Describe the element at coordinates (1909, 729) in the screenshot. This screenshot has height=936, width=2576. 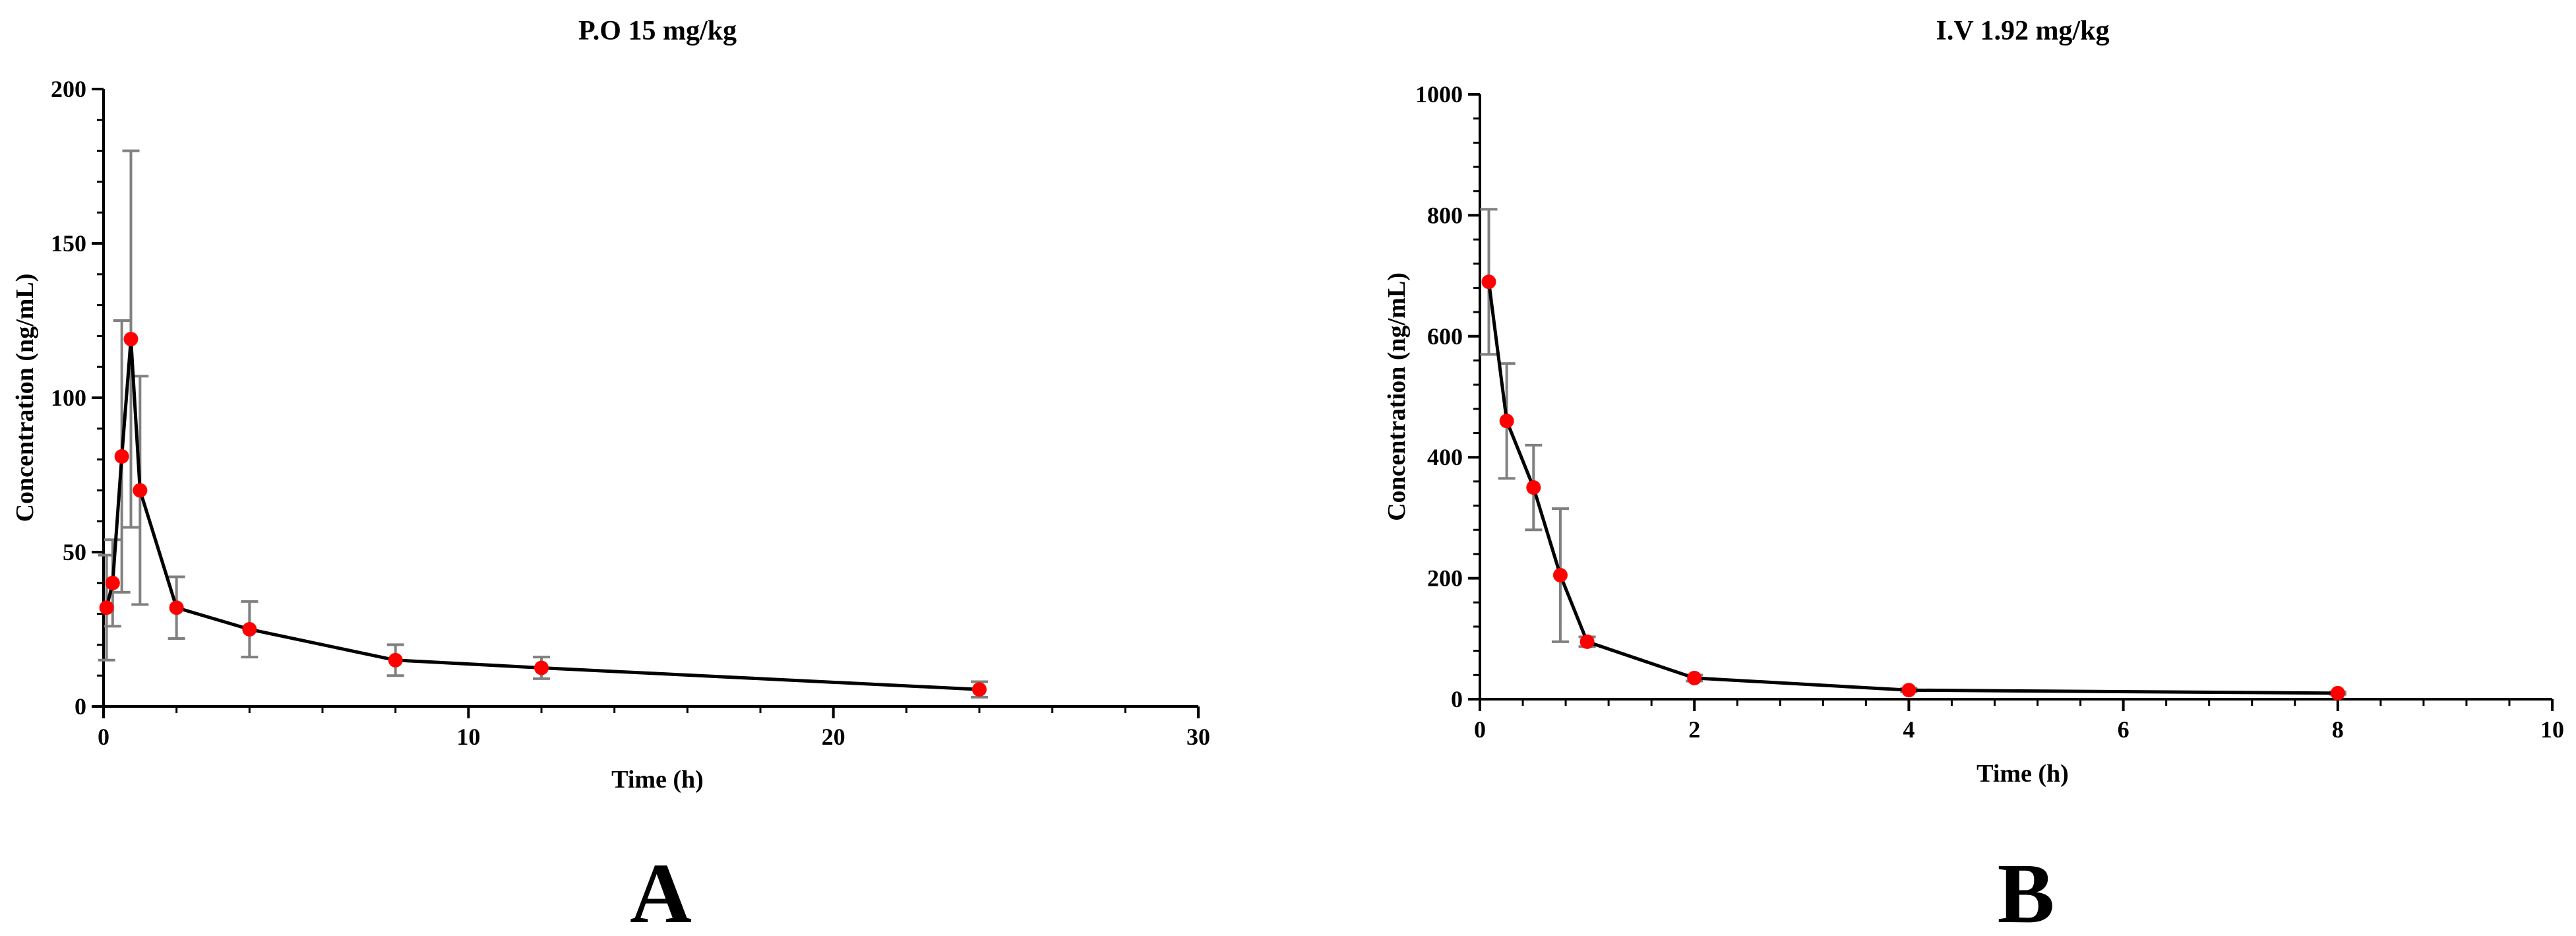
I see `x-tick-label: 4` at that location.